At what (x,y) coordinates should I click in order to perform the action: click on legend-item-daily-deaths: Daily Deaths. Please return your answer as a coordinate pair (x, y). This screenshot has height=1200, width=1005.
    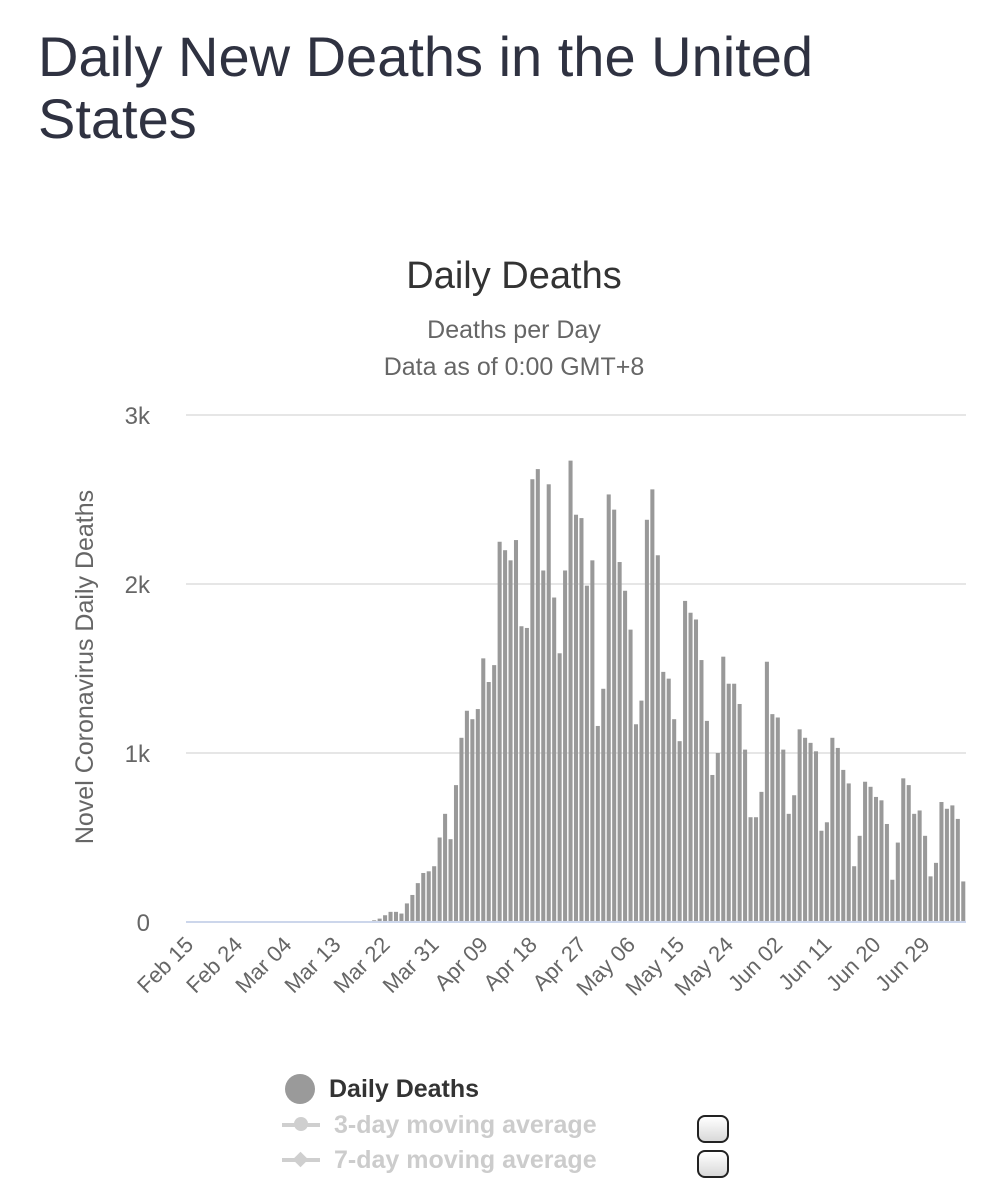
    Looking at the image, I should click on (380, 1089).